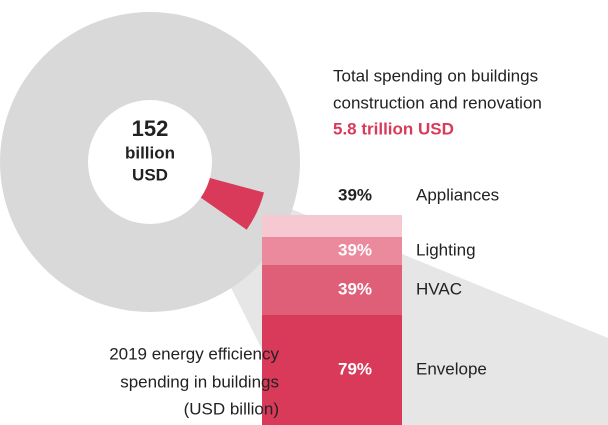 This screenshot has height=425, width=608. What do you see at coordinates (435, 75) in the screenshot?
I see `total-text: Total spending on buildings` at bounding box center [435, 75].